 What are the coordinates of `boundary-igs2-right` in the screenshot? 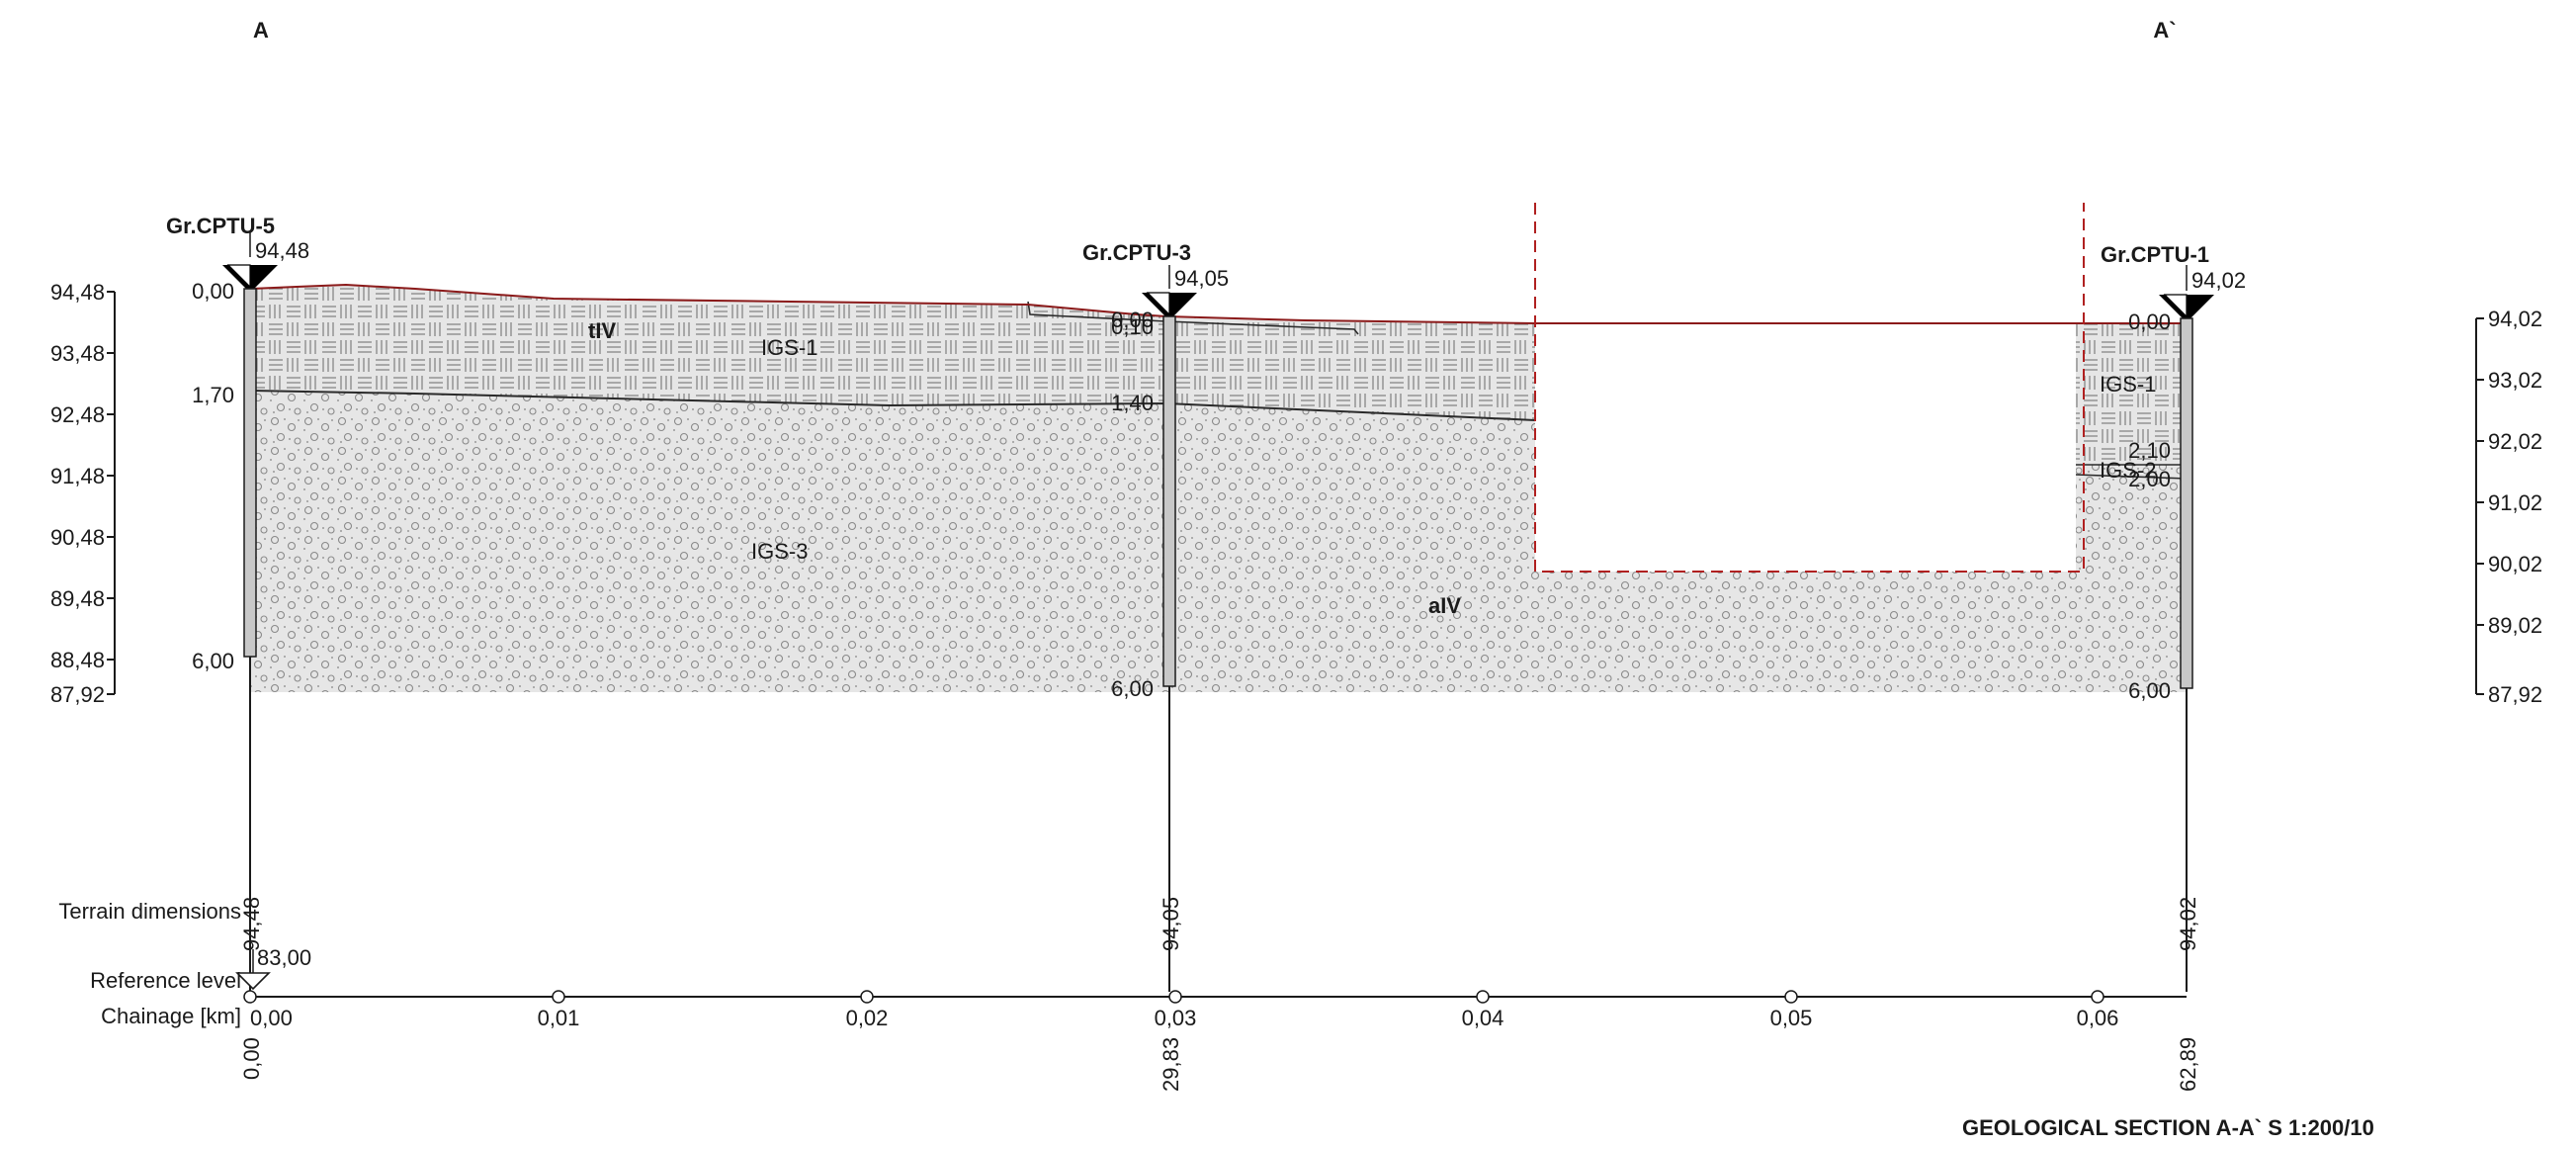 It's located at (2131, 472).